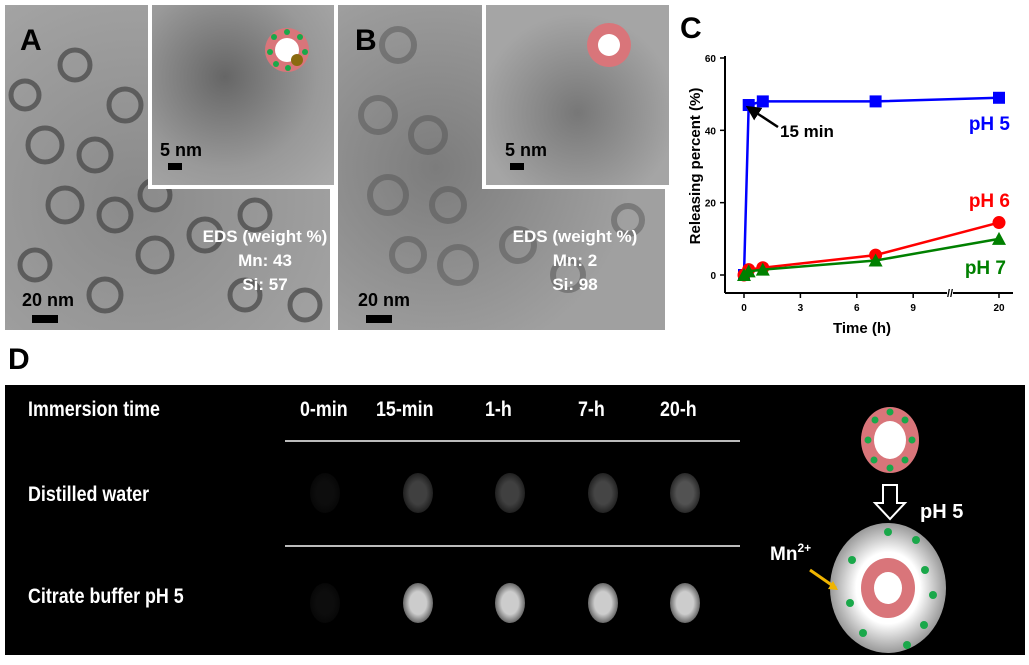 This screenshot has width=1029, height=665. I want to click on scale-bar-b, so click(379, 319).